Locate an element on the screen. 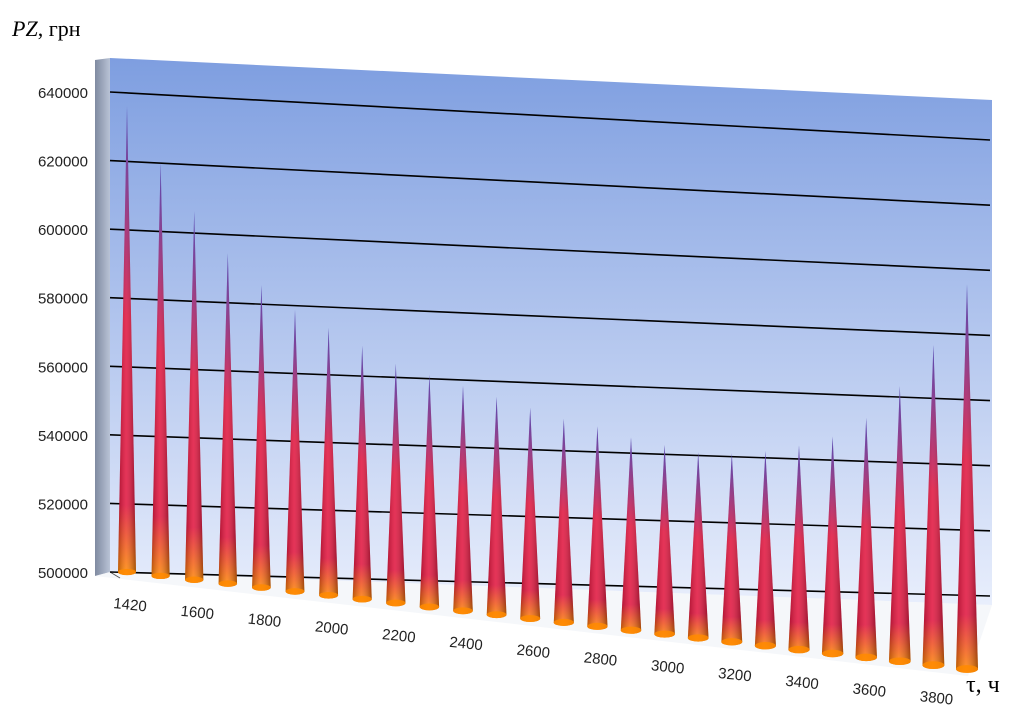 The width and height of the screenshot is (1016, 714). axis-line is located at coordinates (115, 575).